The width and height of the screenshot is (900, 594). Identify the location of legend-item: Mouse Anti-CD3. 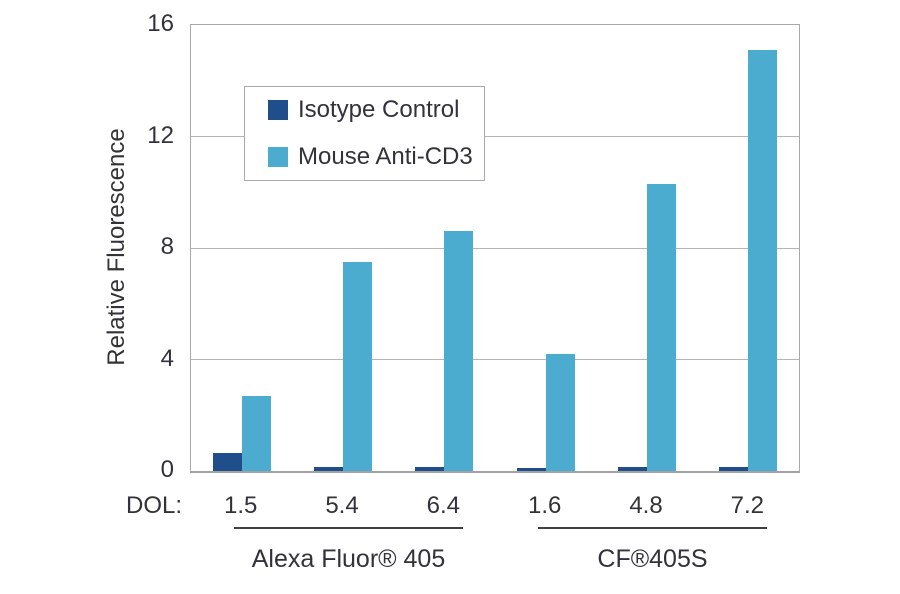
(376, 157).